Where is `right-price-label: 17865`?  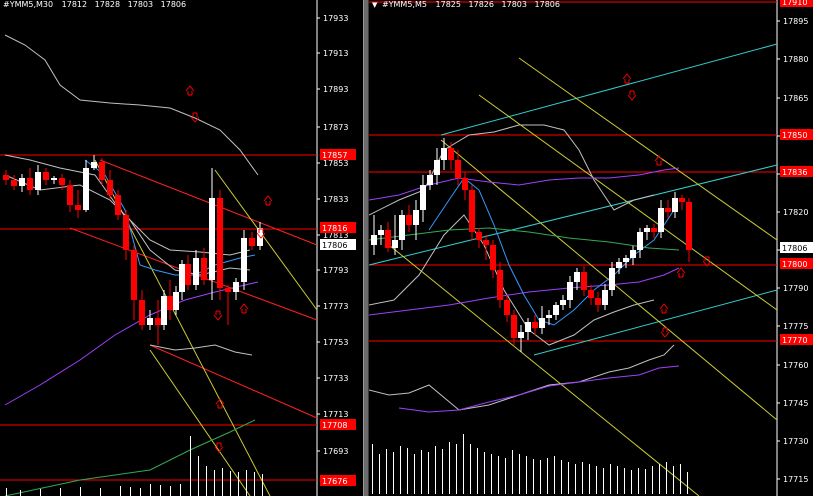
right-price-label: 17865 is located at coordinates (795, 98).